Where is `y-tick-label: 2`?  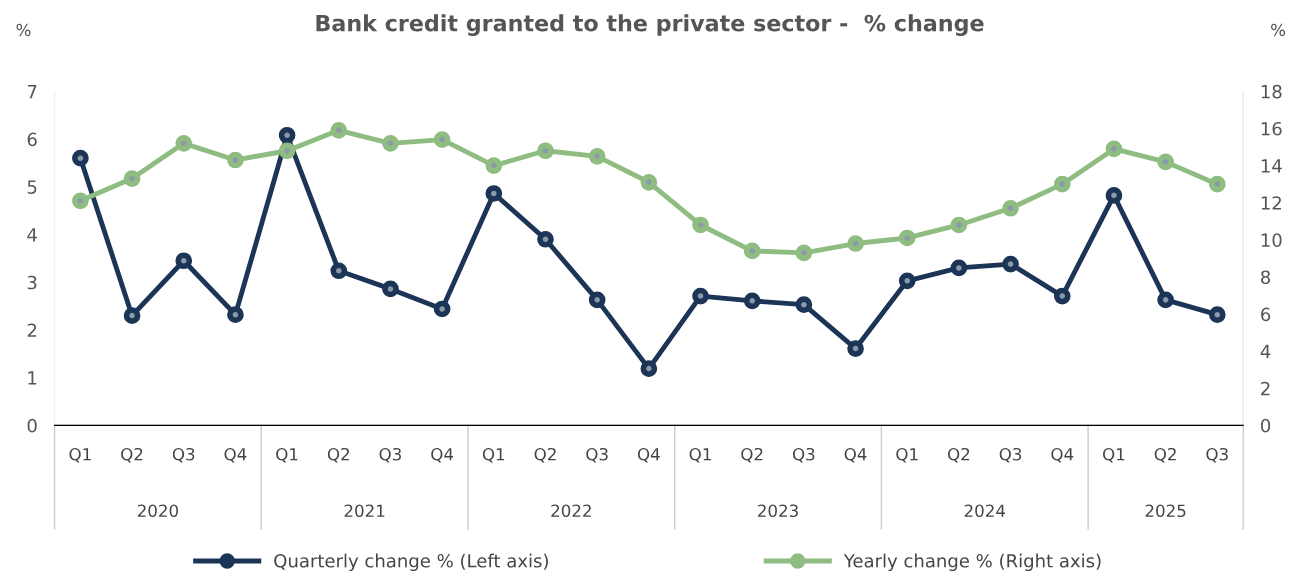 y-tick-label: 2 is located at coordinates (32, 330).